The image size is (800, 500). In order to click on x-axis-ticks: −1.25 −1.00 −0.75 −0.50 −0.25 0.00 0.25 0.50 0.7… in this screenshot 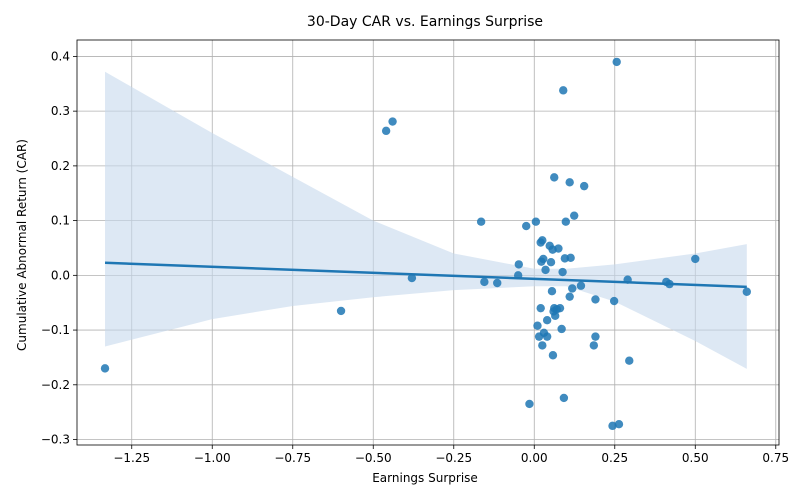, I will do `click(451, 455)`.